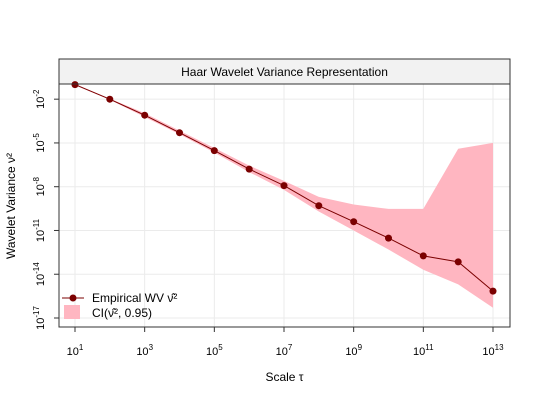 This screenshot has height=405, width=540. I want to click on y-tick-label-group: 10-5, so click(39, 143).